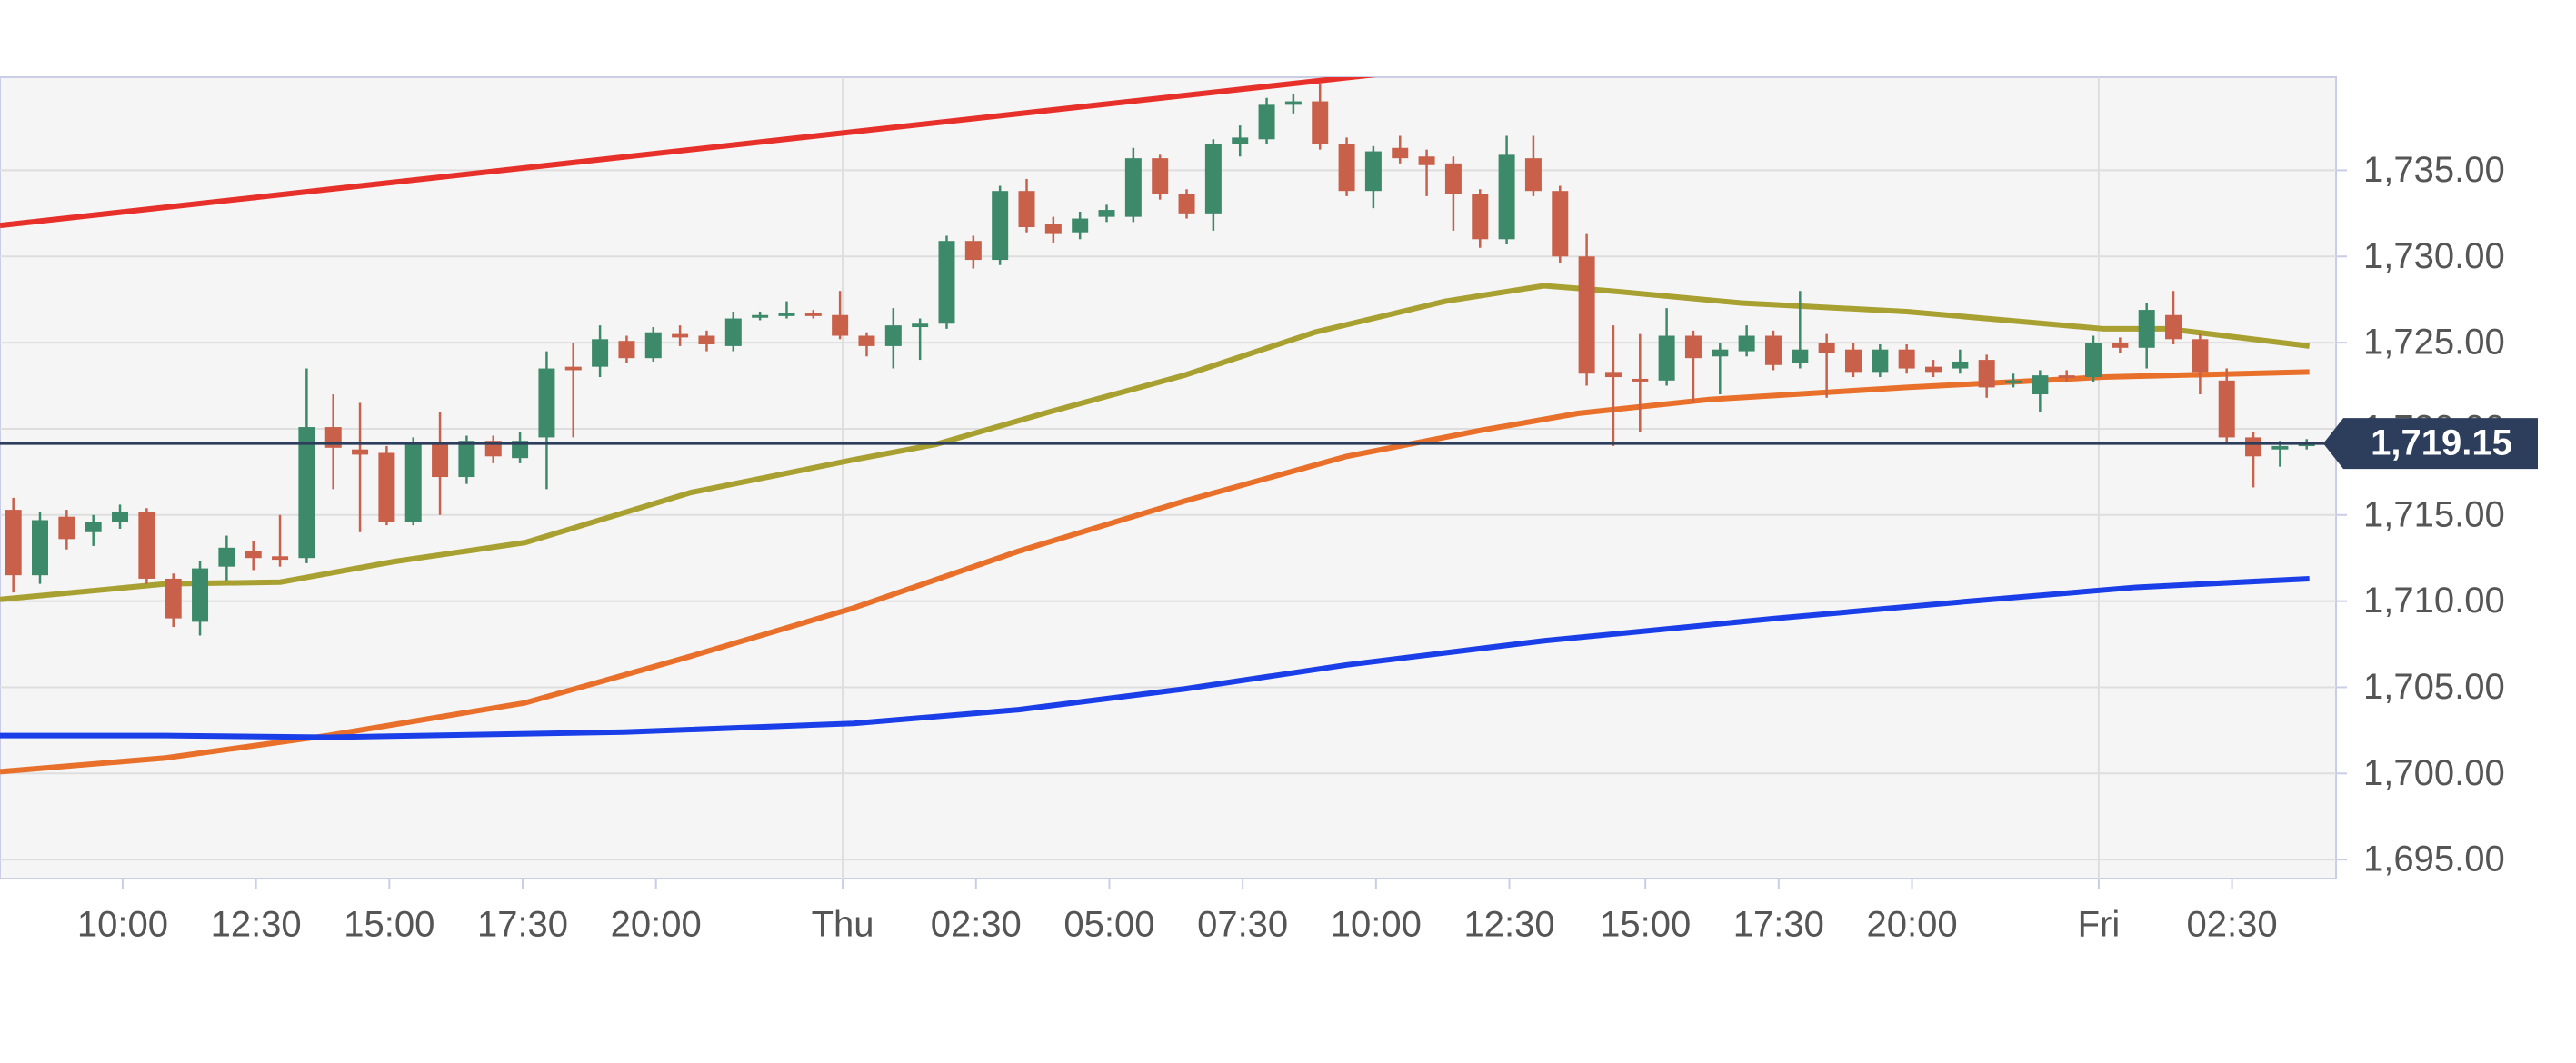  What do you see at coordinates (2434, 773) in the screenshot?
I see `y-tick-label: 1,700.00` at bounding box center [2434, 773].